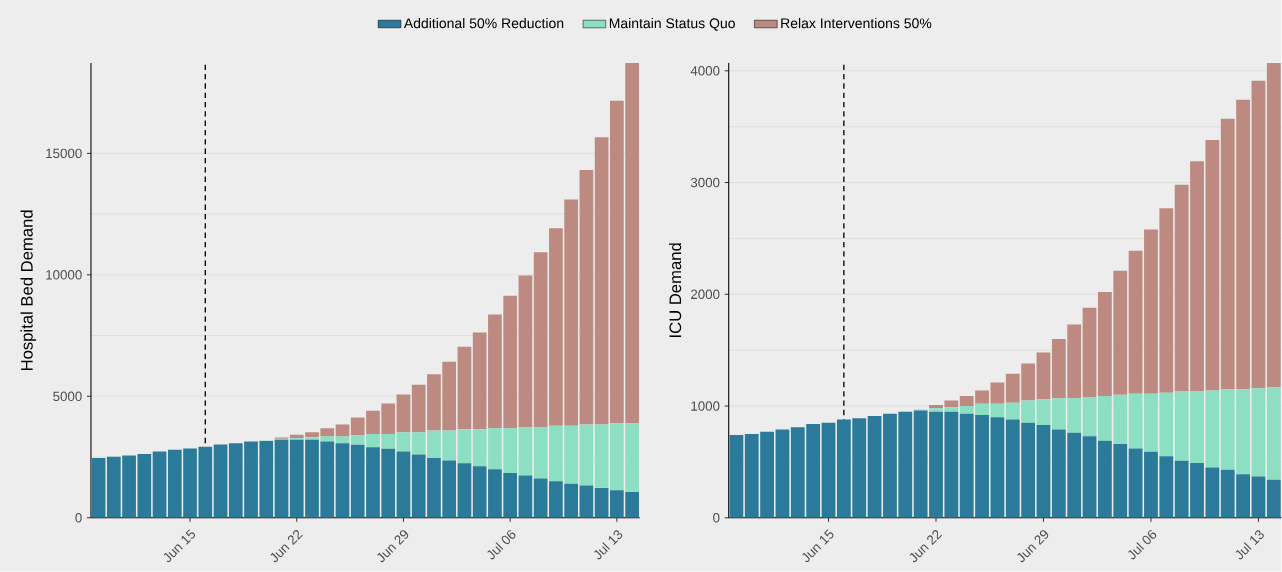 This screenshot has height=572, width=1282. Describe the element at coordinates (856, 23) in the screenshot. I see `legend-label: Relax Interventions 50%` at that location.